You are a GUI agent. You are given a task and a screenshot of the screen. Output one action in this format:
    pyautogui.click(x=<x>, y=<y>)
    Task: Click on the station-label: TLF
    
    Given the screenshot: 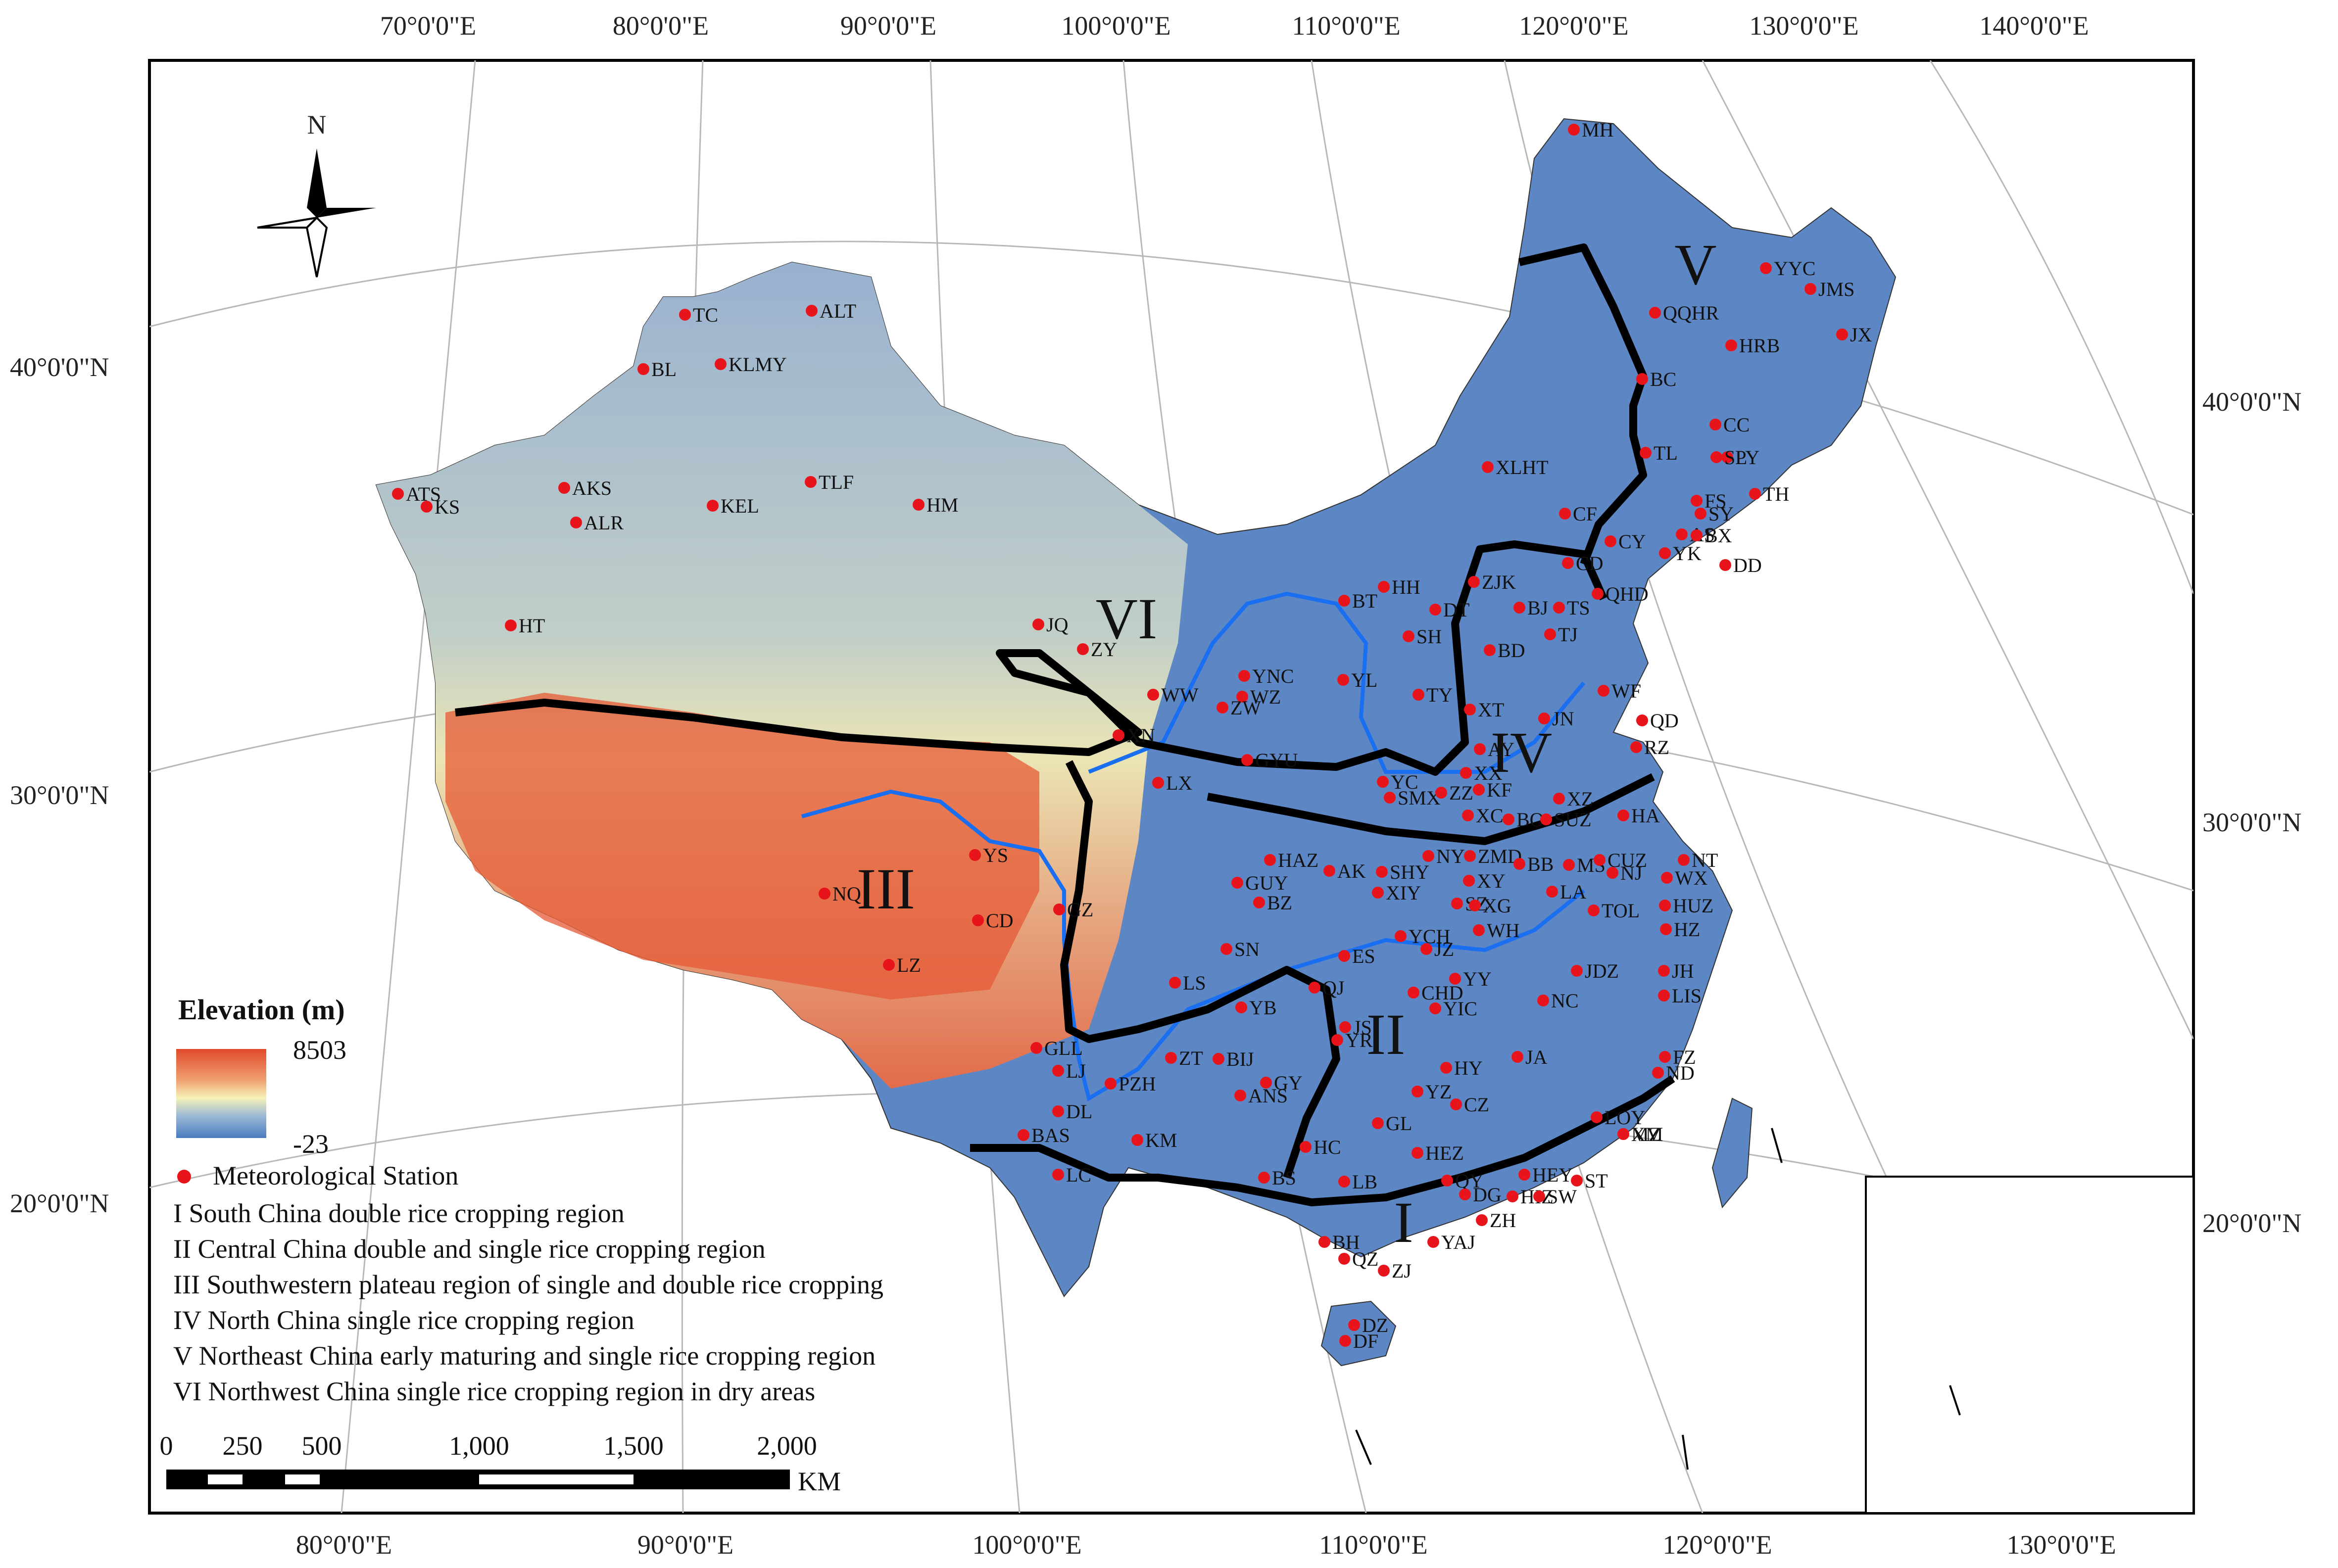 What is the action you would take?
    pyautogui.click(x=836, y=482)
    